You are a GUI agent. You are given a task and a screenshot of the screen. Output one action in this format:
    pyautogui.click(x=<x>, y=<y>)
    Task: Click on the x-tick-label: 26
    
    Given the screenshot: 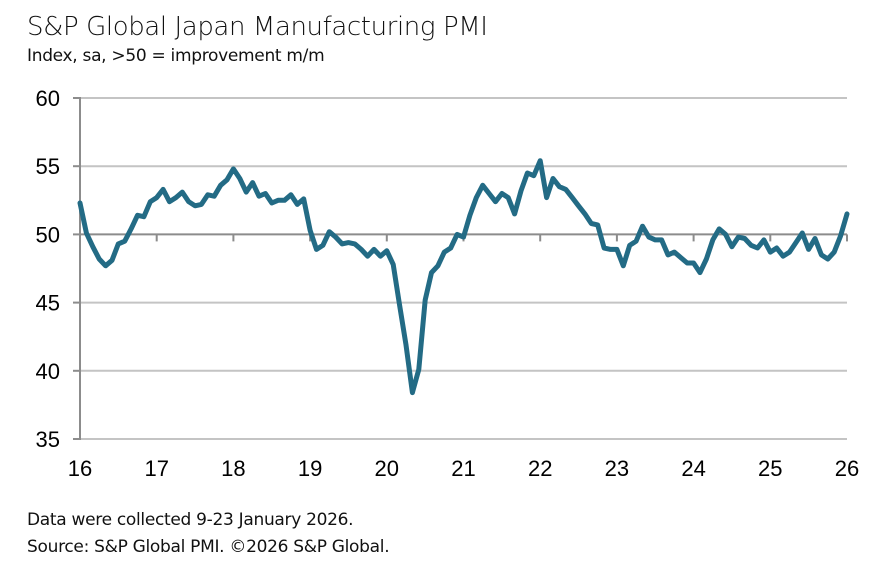 What is the action you would take?
    pyautogui.click(x=847, y=468)
    